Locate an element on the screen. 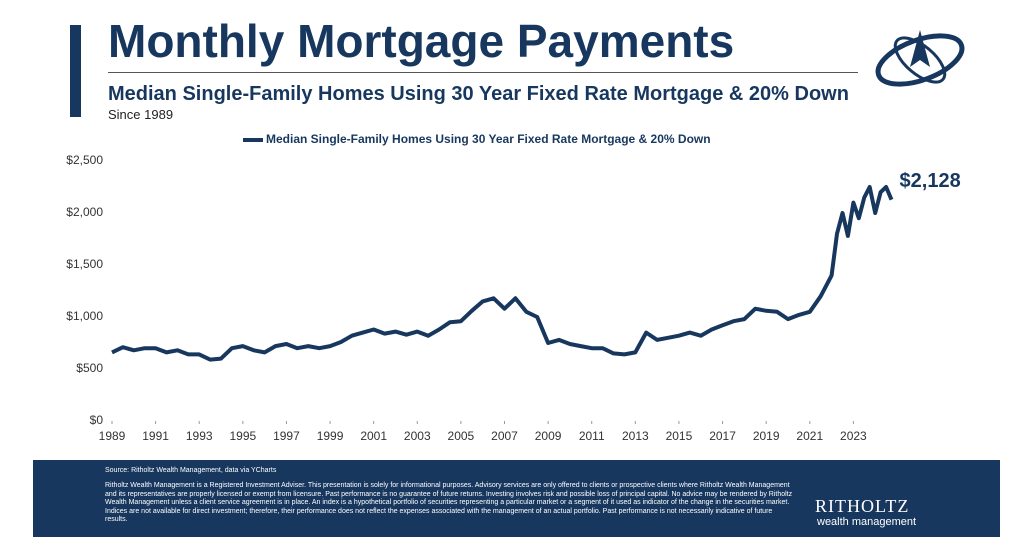 The image size is (1022, 553). x-tick-label: 2017 is located at coordinates (722, 436).